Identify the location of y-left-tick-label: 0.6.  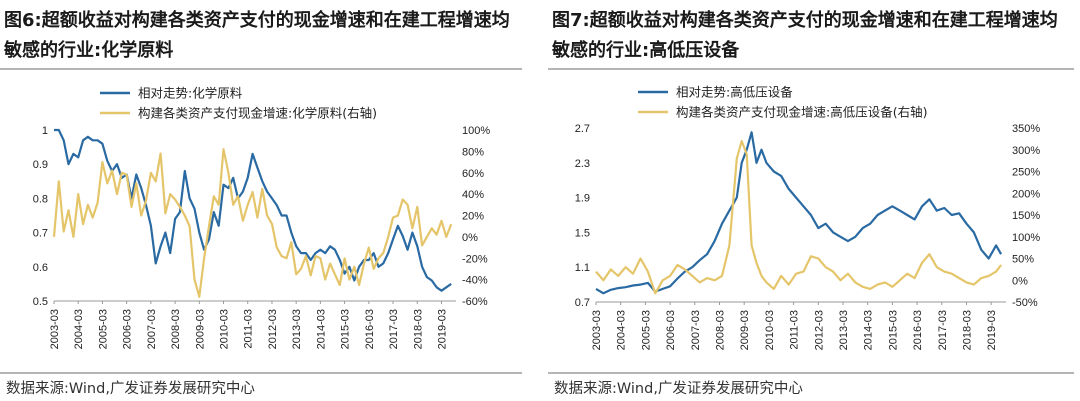
(40, 268).